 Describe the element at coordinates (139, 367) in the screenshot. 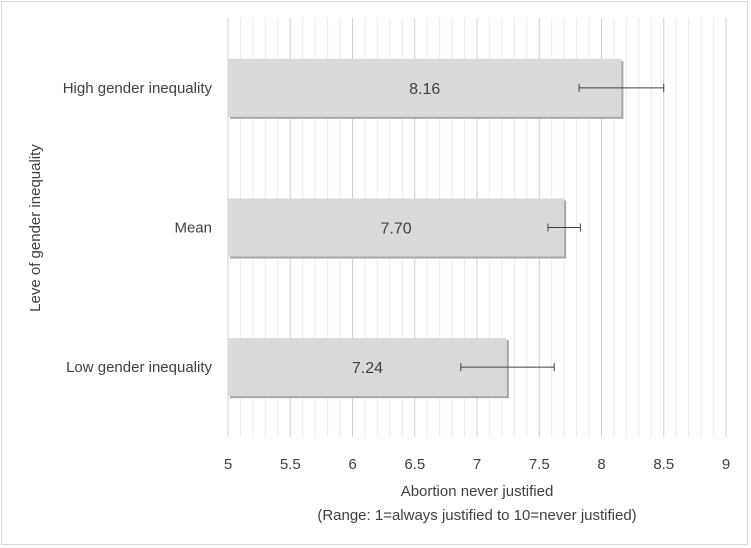

I see `category-label: Low gender inequality` at that location.